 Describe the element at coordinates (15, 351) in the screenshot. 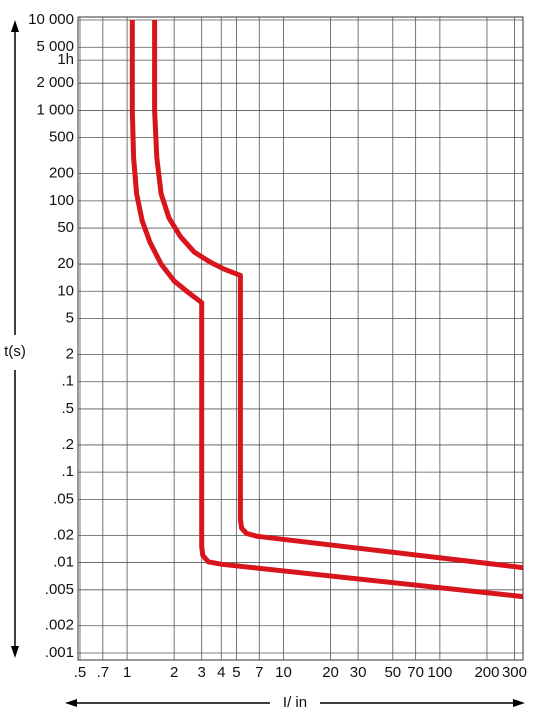

I see `y-axis-label: t(s)` at that location.